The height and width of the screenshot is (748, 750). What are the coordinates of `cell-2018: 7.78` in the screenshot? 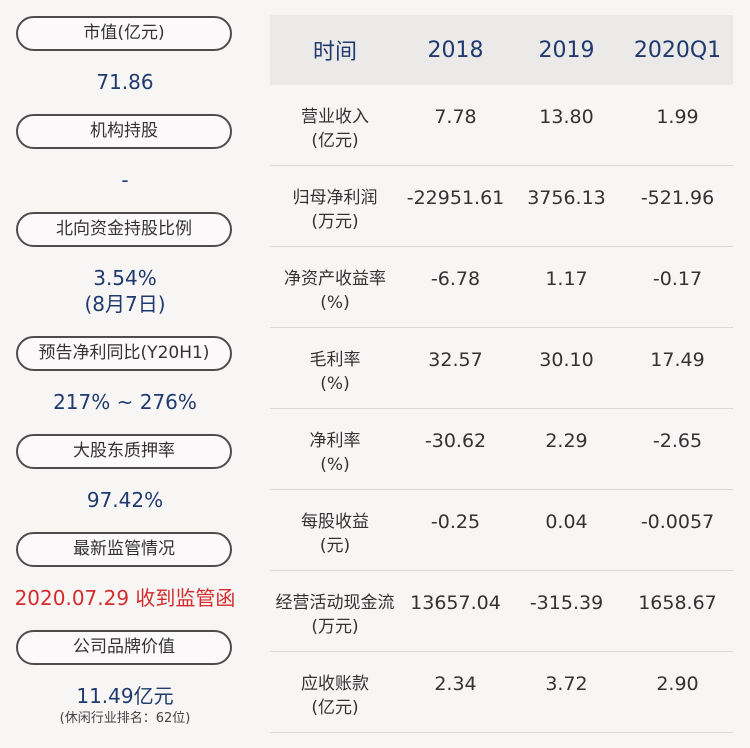 It's located at (455, 117).